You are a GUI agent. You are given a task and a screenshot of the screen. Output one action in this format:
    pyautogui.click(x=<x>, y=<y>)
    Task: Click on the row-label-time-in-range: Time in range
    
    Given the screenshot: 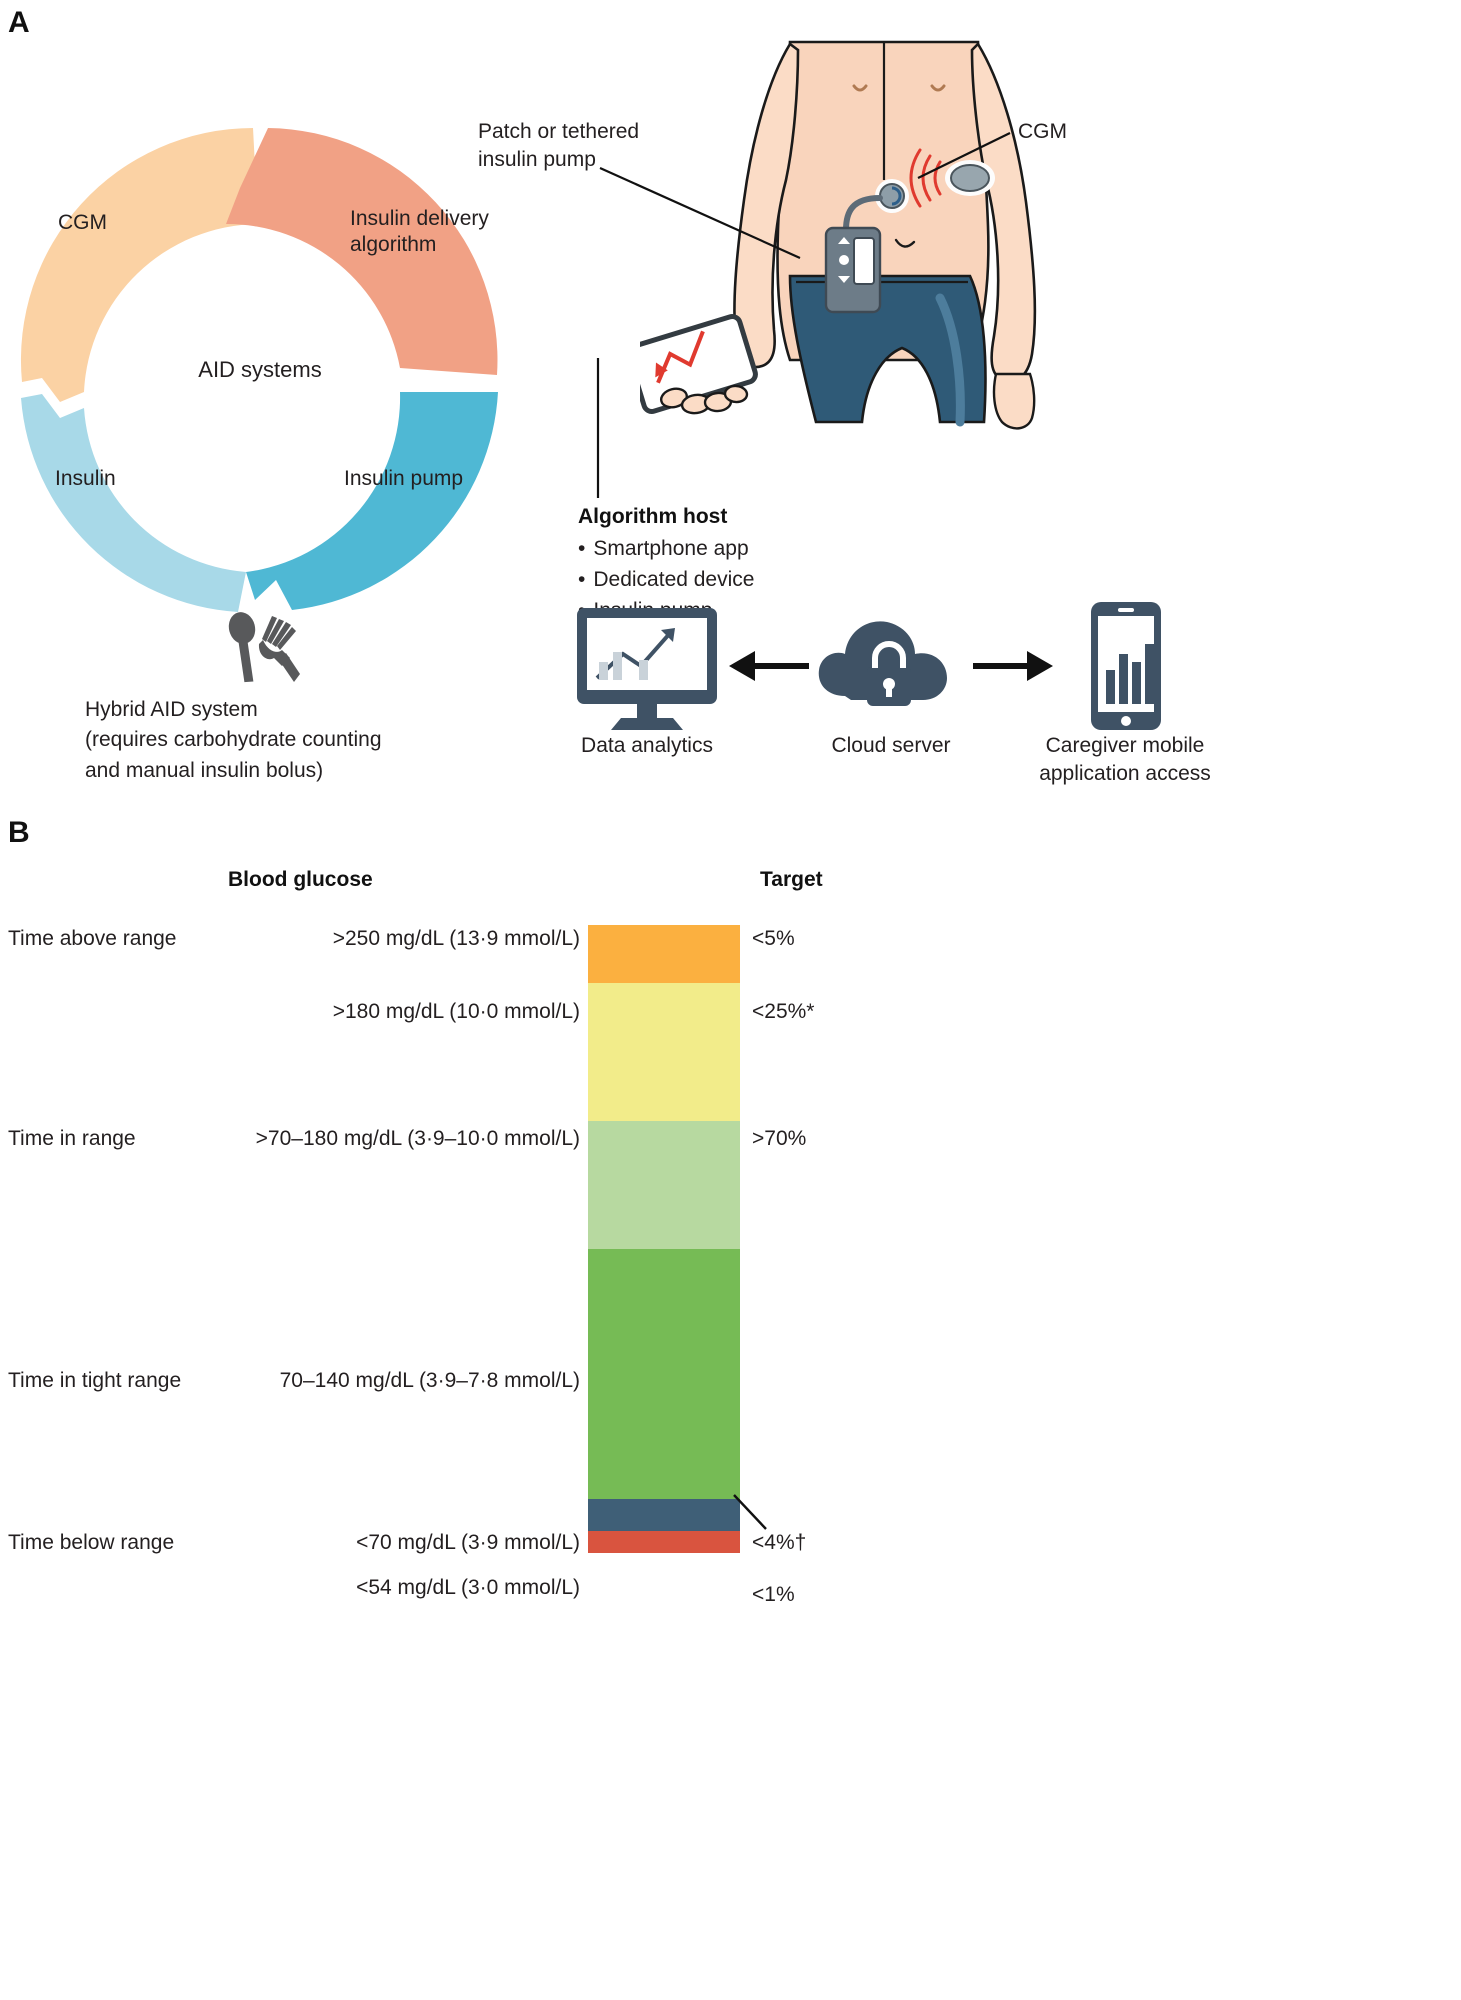 What is the action you would take?
    pyautogui.click(x=72, y=1138)
    